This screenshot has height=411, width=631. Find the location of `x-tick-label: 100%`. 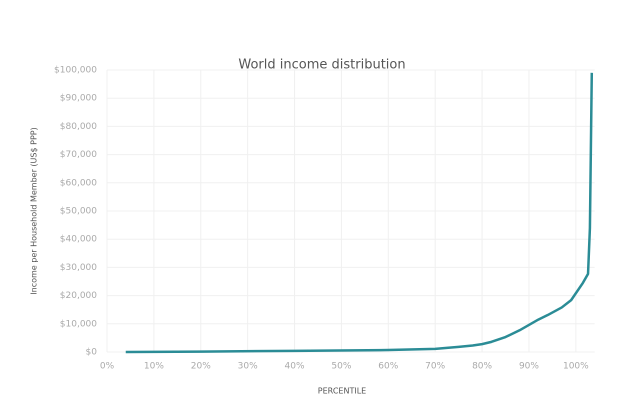

x-tick-label: 100% is located at coordinates (576, 367).